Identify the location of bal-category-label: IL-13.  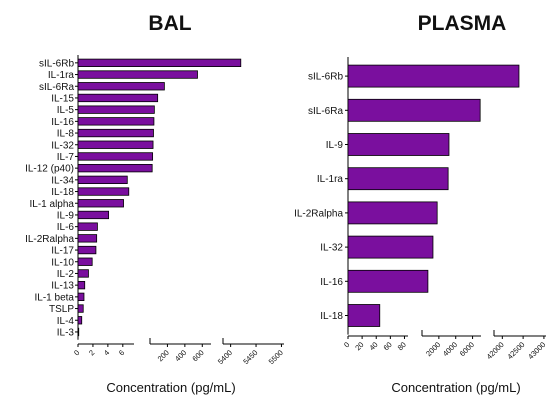
(62, 286).